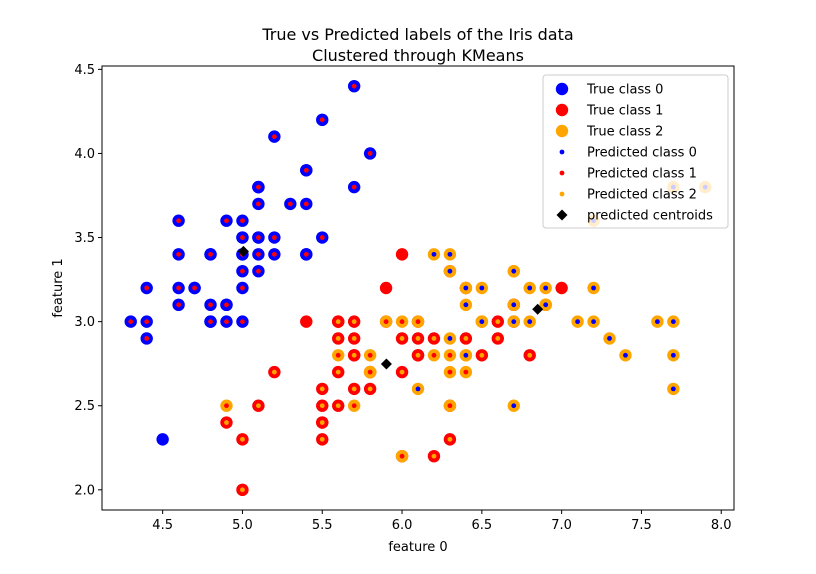 This screenshot has height=574, width=816. What do you see at coordinates (418, 55) in the screenshot?
I see `chart-subtitle: Clustered through KMeans` at bounding box center [418, 55].